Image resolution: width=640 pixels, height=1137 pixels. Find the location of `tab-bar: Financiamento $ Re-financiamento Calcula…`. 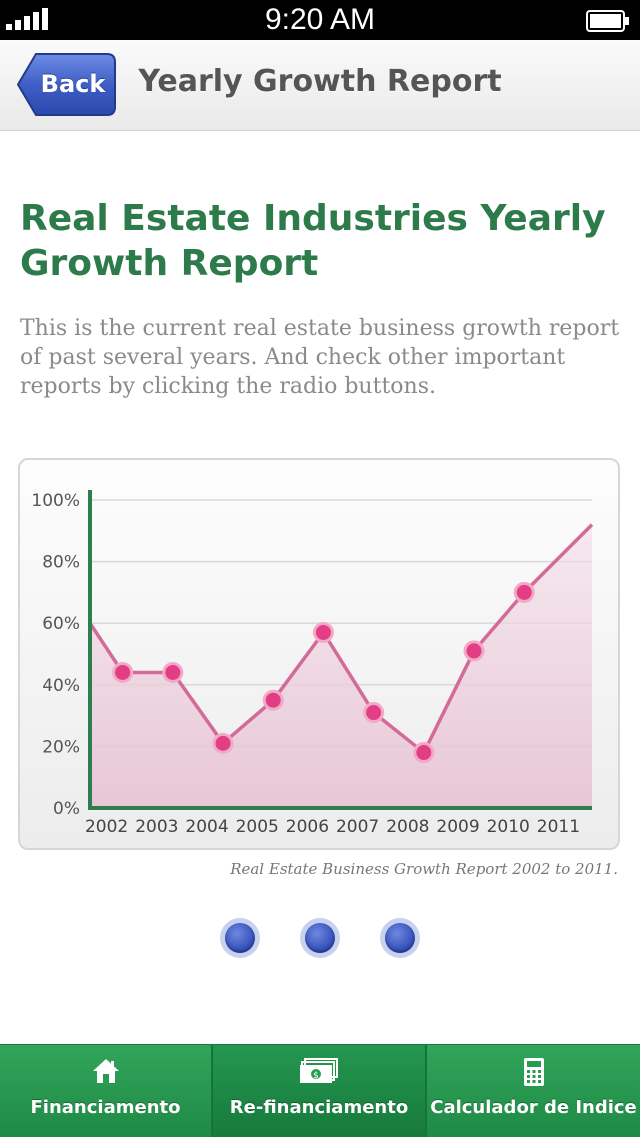

tab-bar: Financiamento $ Re-financiamento Calcula… is located at coordinates (320, 1090).